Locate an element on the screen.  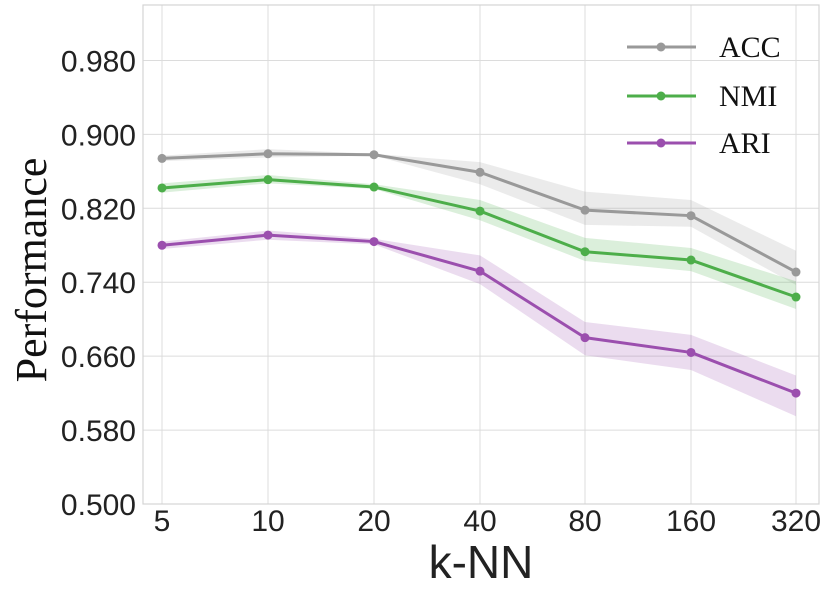
x-axis-label: k-NN is located at coordinates (481, 562).